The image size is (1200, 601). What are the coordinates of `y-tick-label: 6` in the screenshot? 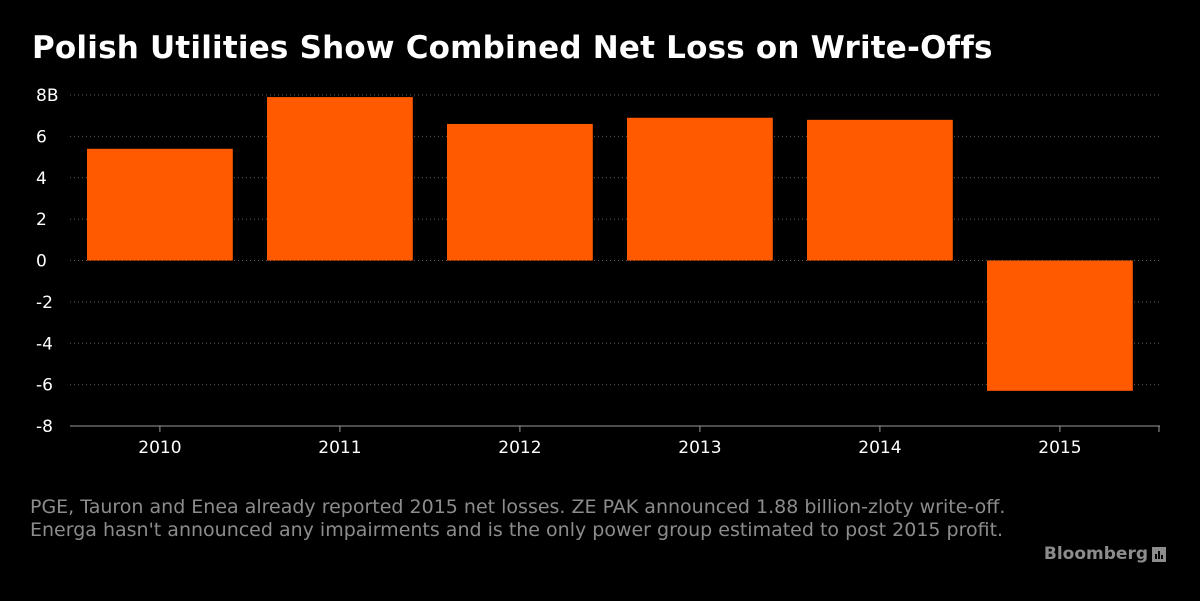 It's located at (41, 137).